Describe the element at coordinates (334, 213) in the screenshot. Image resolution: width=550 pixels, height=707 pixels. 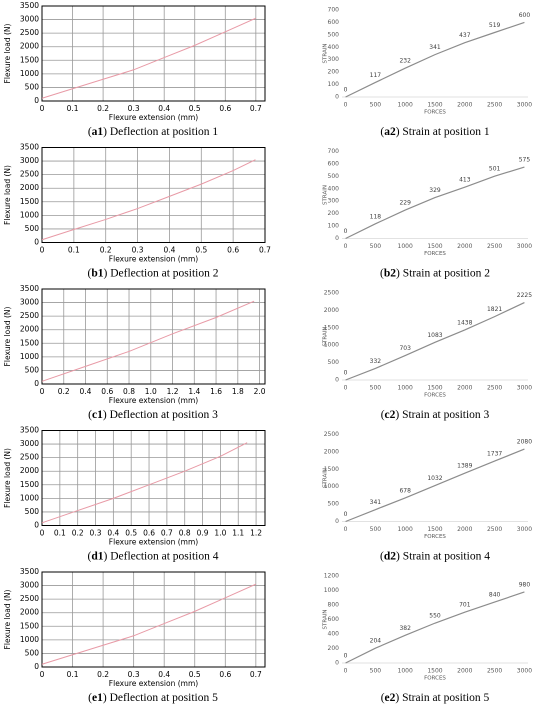
I see `y-tick-label: 200` at that location.